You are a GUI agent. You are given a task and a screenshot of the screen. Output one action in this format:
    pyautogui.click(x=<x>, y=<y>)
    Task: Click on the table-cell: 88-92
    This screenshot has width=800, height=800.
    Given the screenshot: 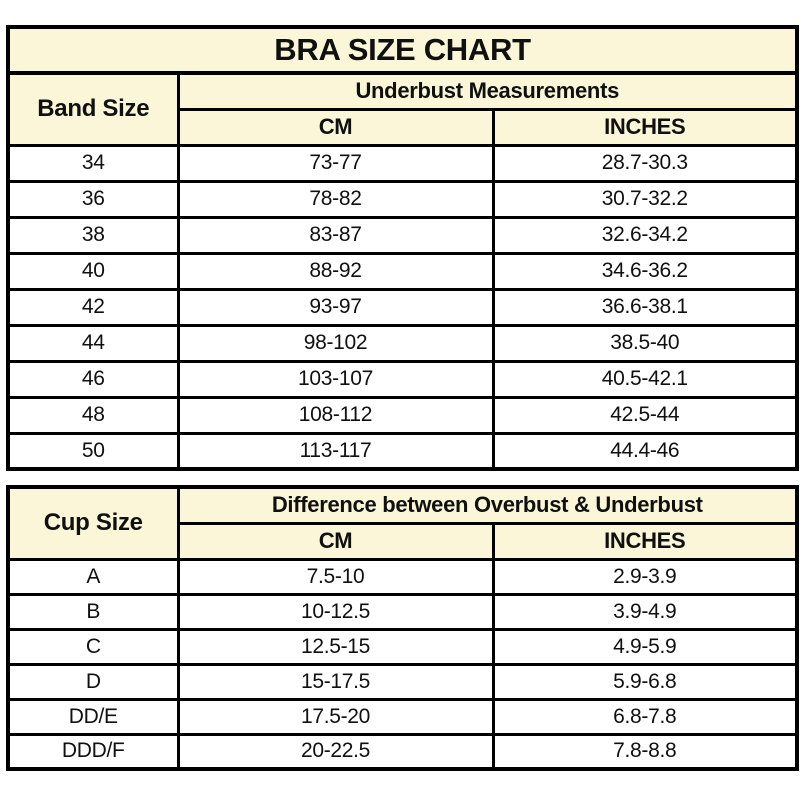 What is the action you would take?
    pyautogui.click(x=335, y=271)
    